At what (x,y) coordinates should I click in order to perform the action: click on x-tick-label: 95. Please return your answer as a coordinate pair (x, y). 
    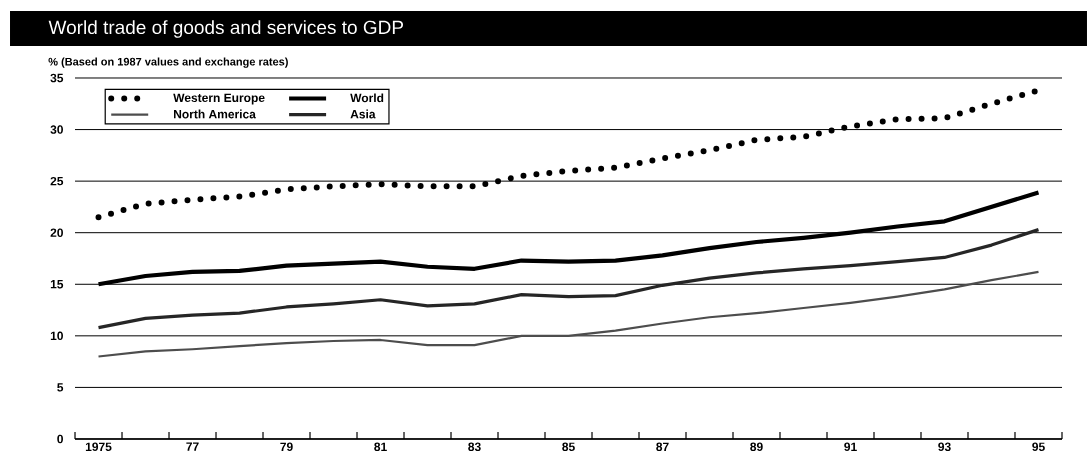
    Looking at the image, I should click on (1038, 447).